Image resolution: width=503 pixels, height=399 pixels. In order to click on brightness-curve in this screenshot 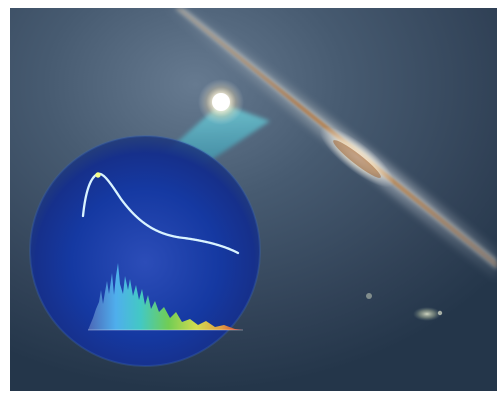, I will do `click(160, 213)`.